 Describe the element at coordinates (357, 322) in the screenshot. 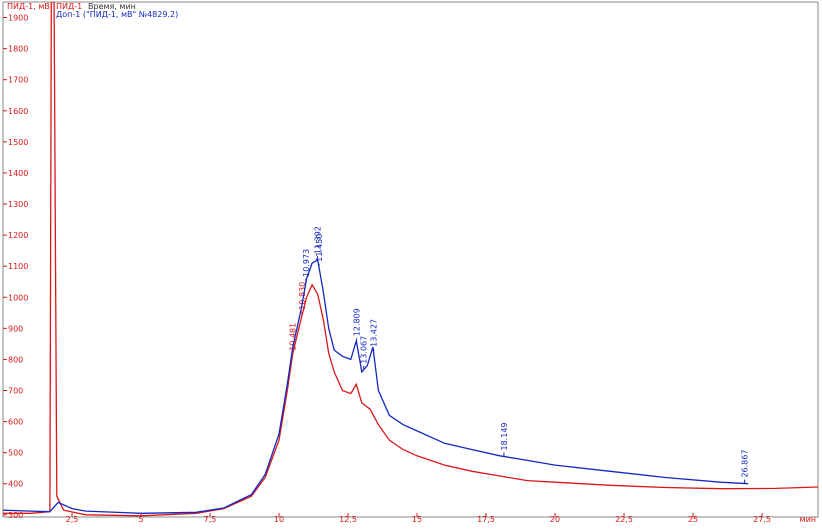

I see `peak-label: 12.809` at that location.